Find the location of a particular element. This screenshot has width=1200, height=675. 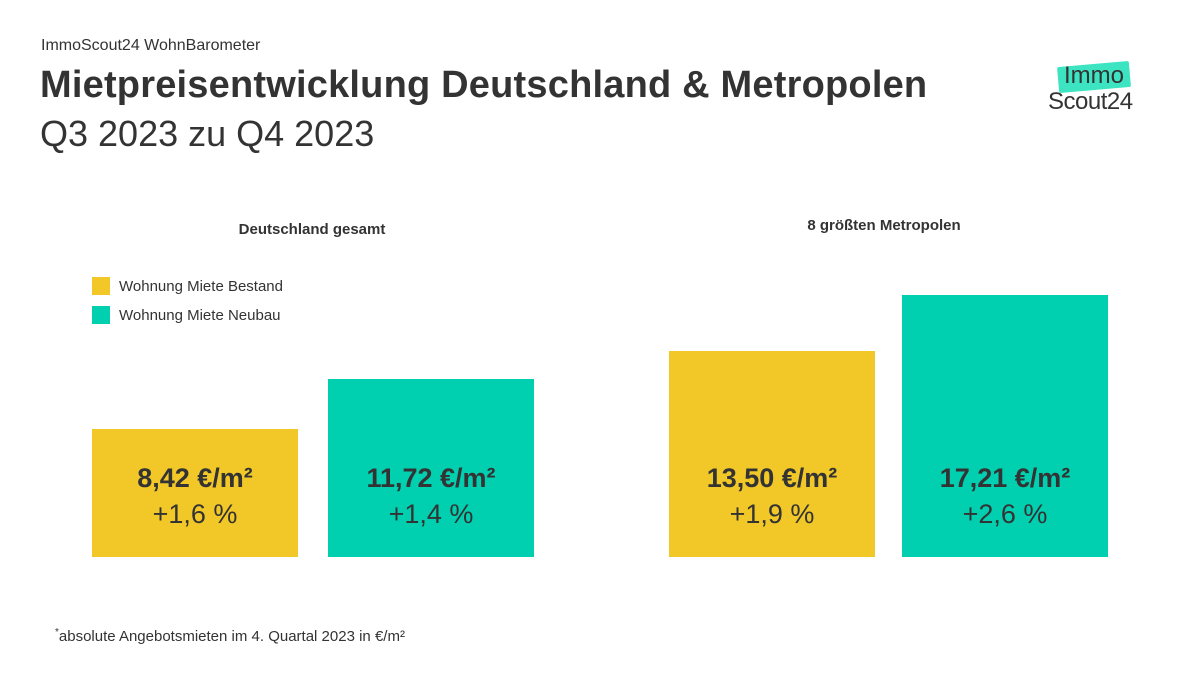

legend-item-neubau: Wohnung Miete Neubau is located at coordinates (186, 315).